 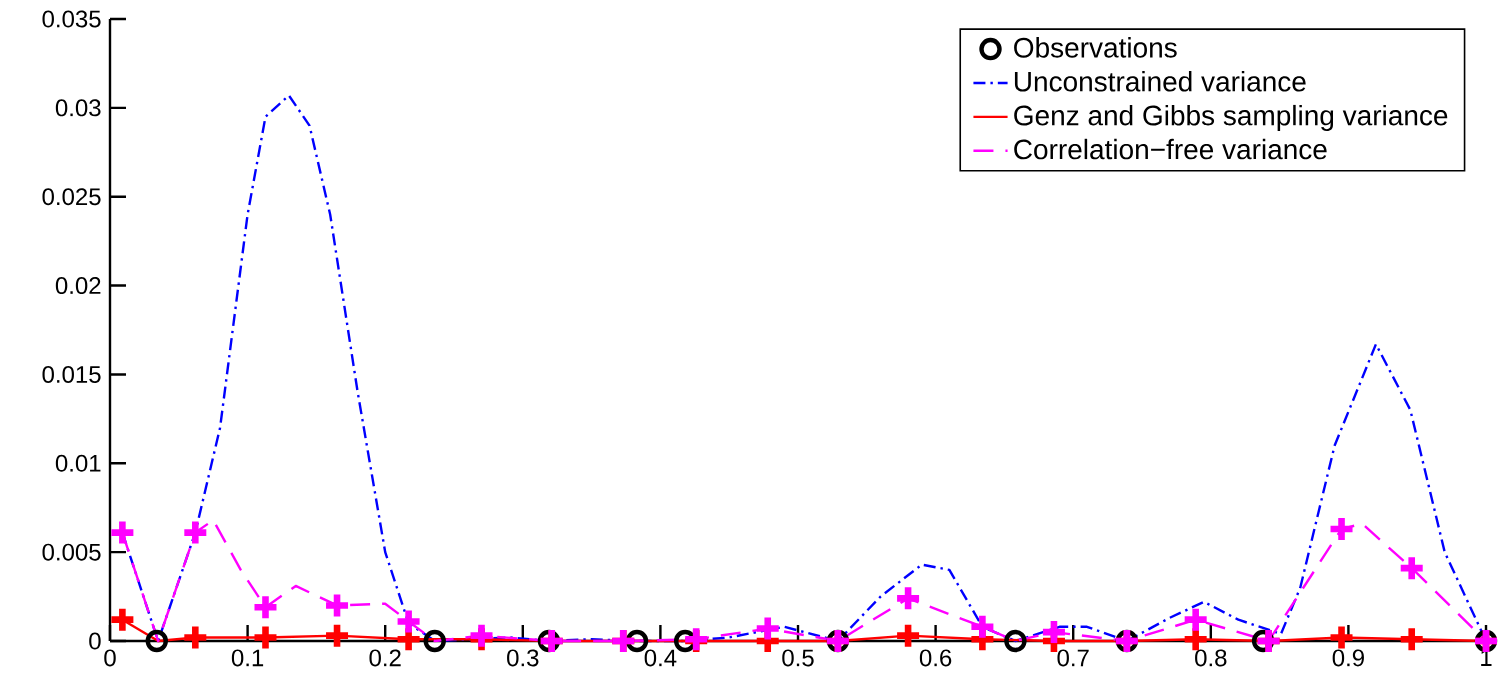 What do you see at coordinates (798, 658) in the screenshot?
I see `x-tick-label: 0.5` at bounding box center [798, 658].